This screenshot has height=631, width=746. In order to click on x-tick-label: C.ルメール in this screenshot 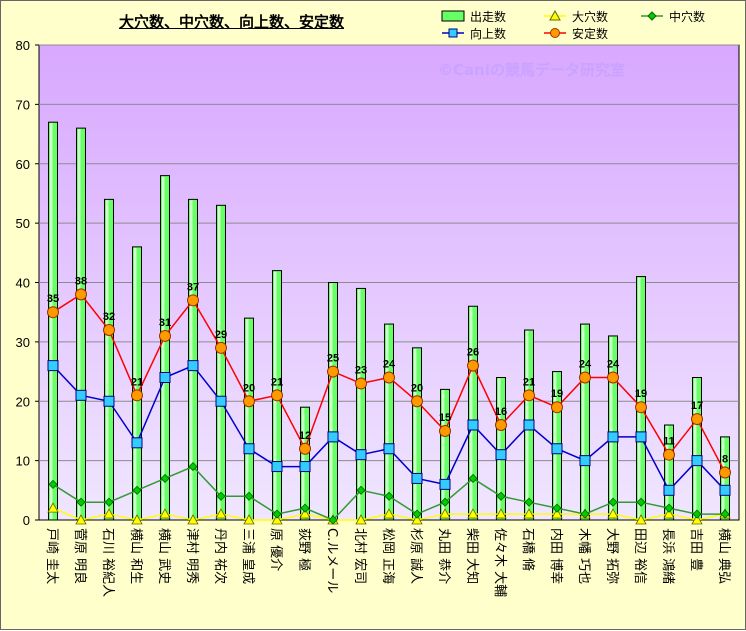, I will do `click(331, 560)`.